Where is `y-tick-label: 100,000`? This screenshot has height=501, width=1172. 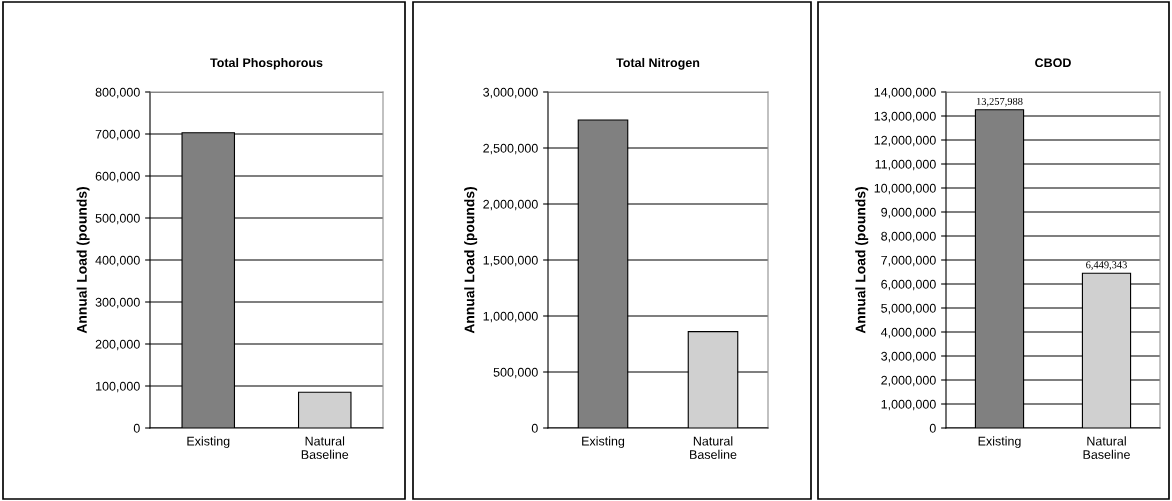
y-tick-label: 100,000 is located at coordinates (118, 387).